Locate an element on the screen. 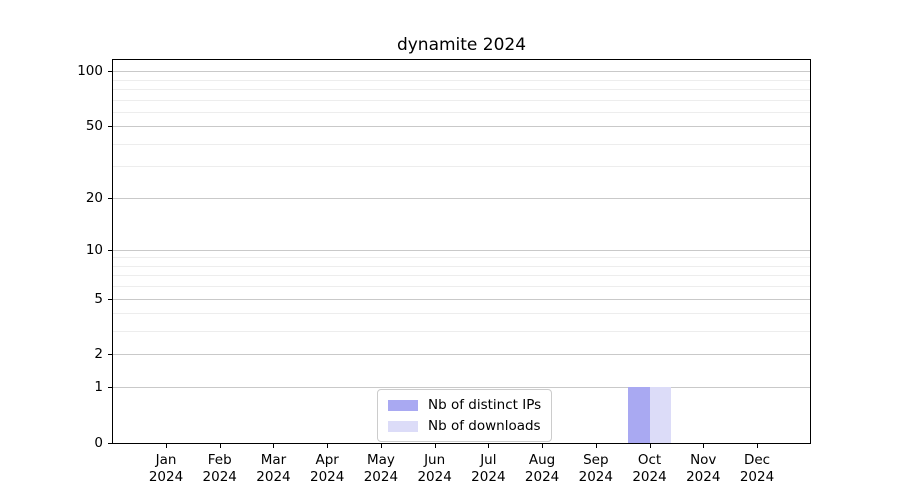  x-tick-mark-jul is located at coordinates (489, 446).